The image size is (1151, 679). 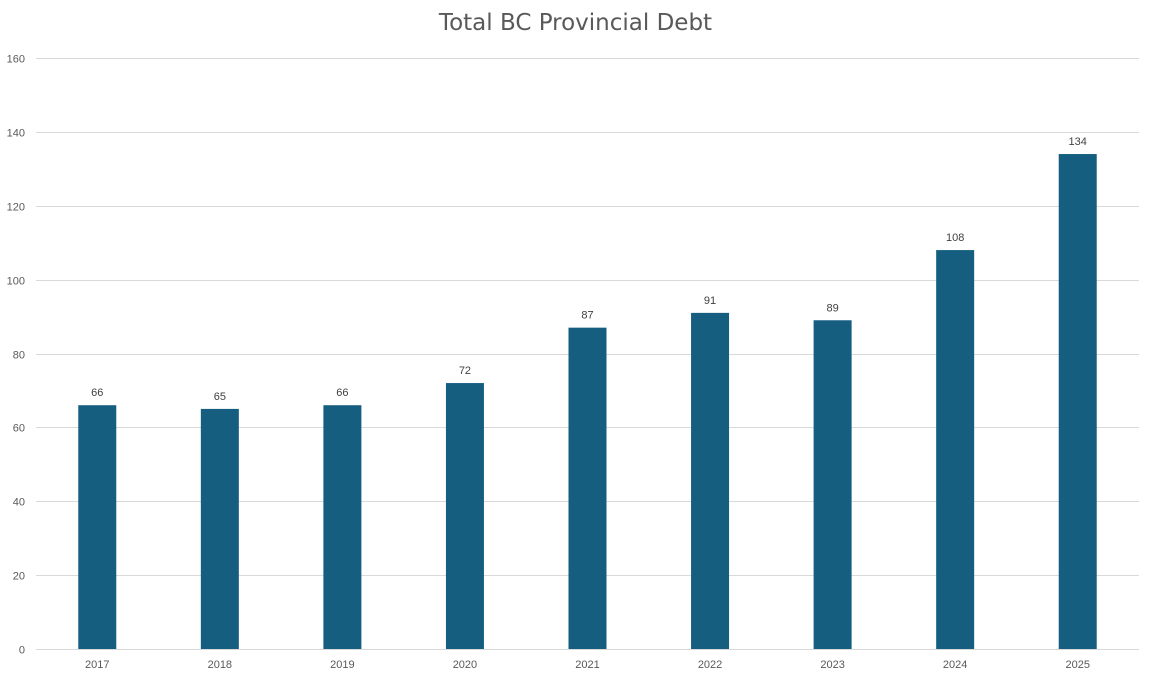 What do you see at coordinates (832, 308) in the screenshot?
I see `data-label: 89` at bounding box center [832, 308].